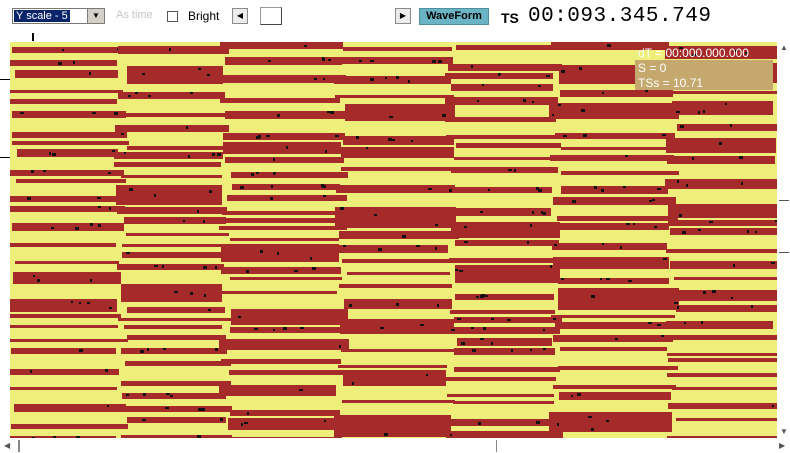 Image resolution: width=790 pixels, height=453 pixels. What do you see at coordinates (783, 240) in the screenshot?
I see `vertical-scrollbar: ▲ ▼` at bounding box center [783, 240].